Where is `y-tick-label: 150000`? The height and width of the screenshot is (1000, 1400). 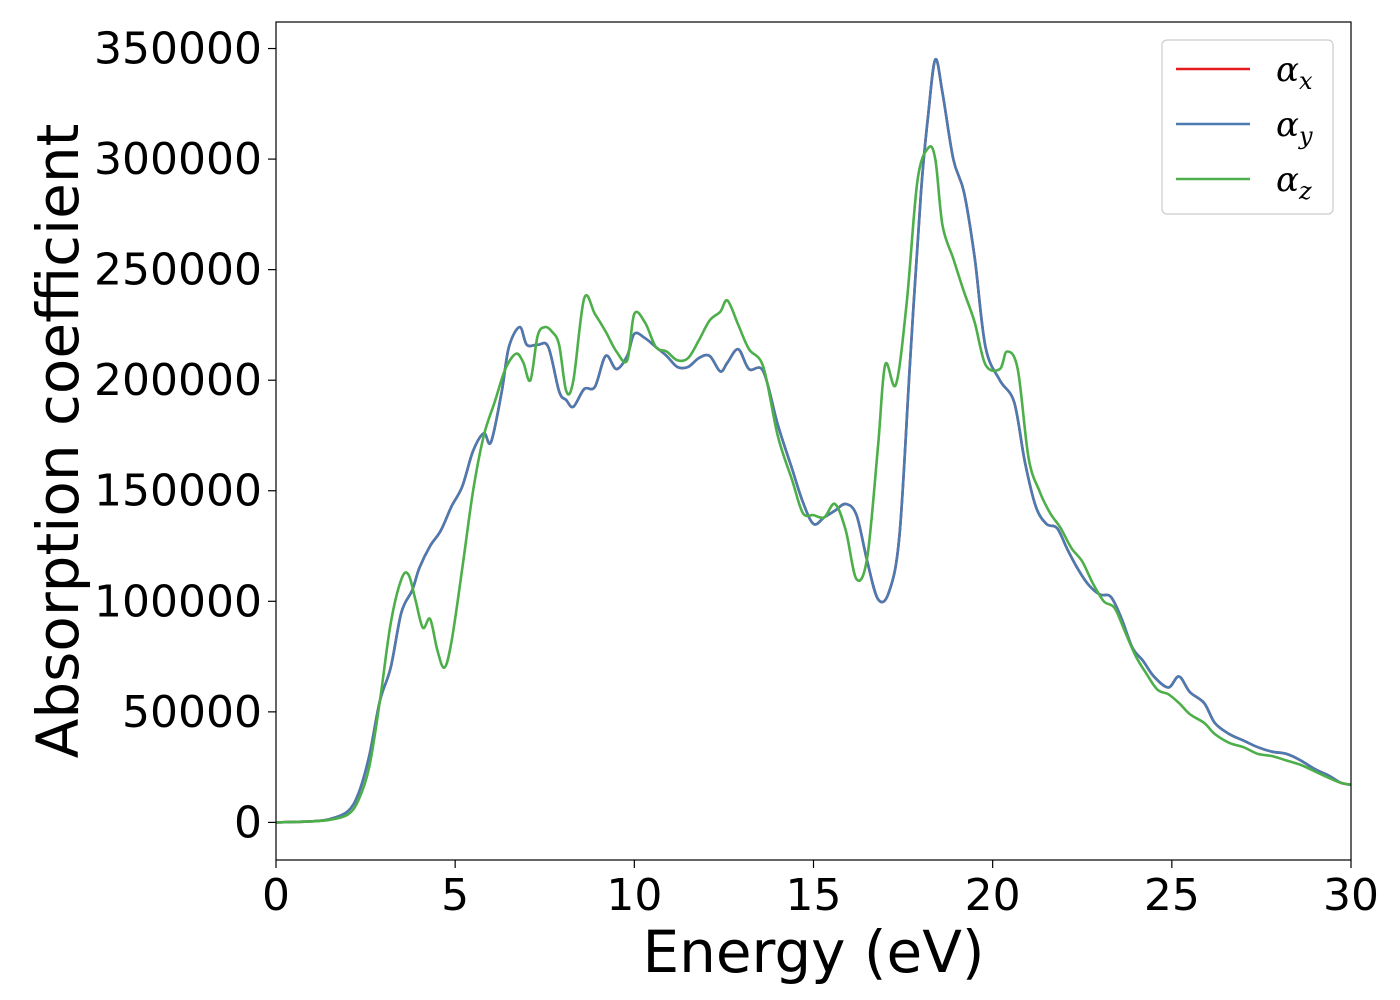
y-tick-label: 150000 is located at coordinates (178, 491).